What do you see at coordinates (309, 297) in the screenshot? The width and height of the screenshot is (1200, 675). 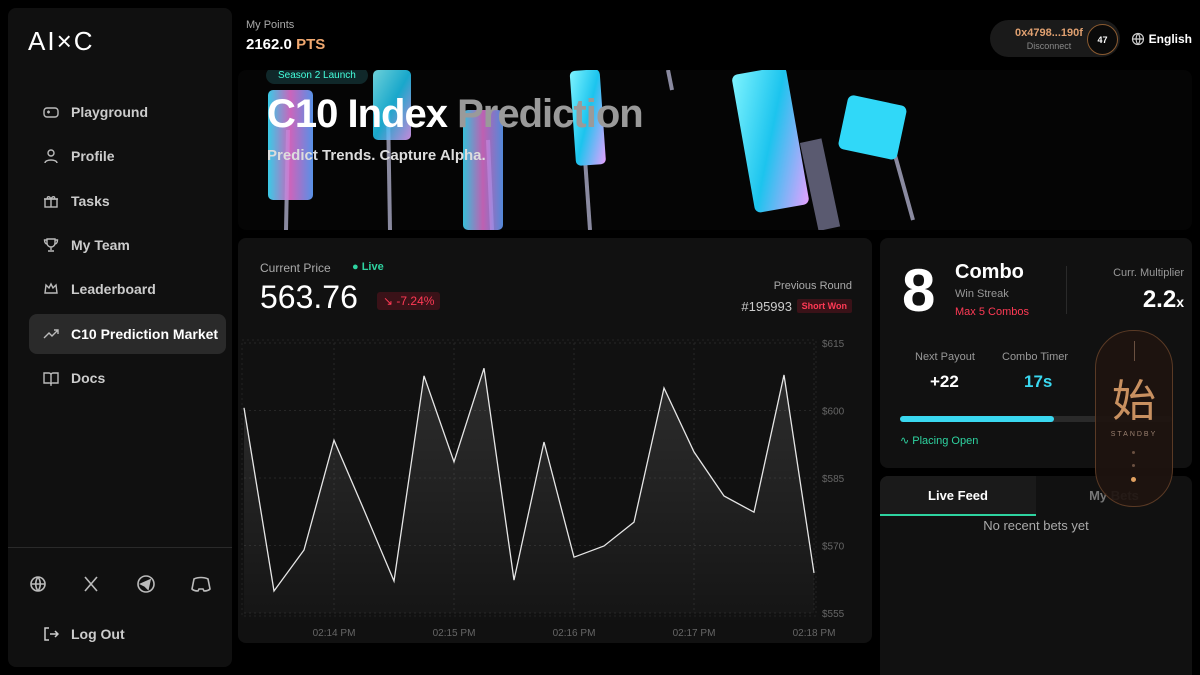 I see `price: 563.76` at bounding box center [309, 297].